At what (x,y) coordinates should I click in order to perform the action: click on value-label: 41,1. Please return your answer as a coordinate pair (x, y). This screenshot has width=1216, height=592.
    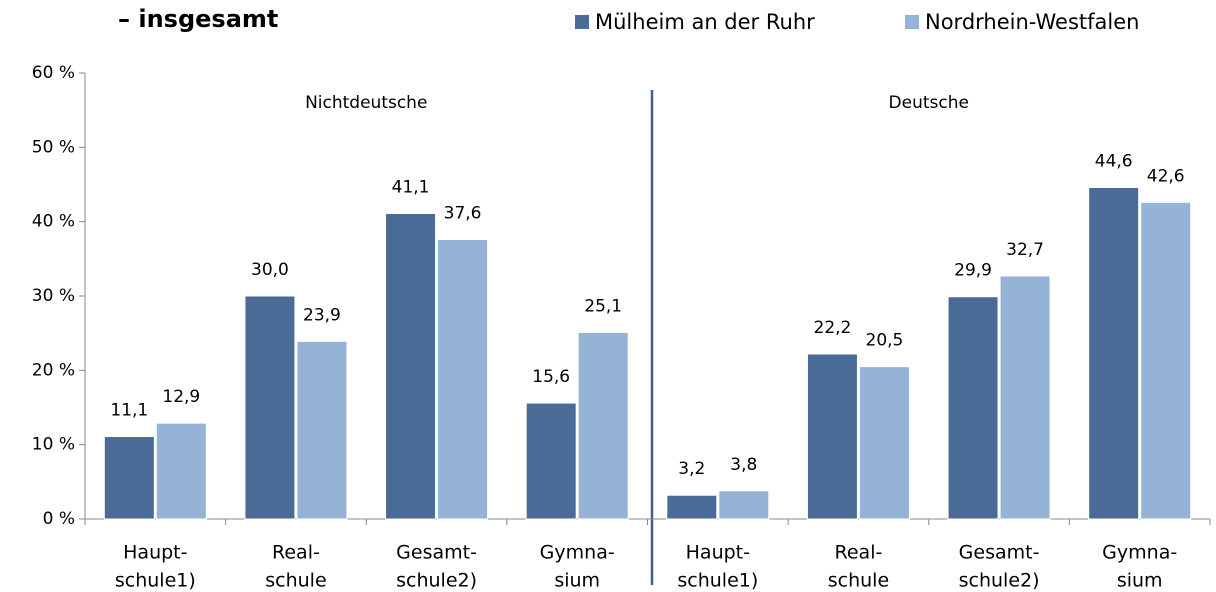
    Looking at the image, I should click on (411, 187).